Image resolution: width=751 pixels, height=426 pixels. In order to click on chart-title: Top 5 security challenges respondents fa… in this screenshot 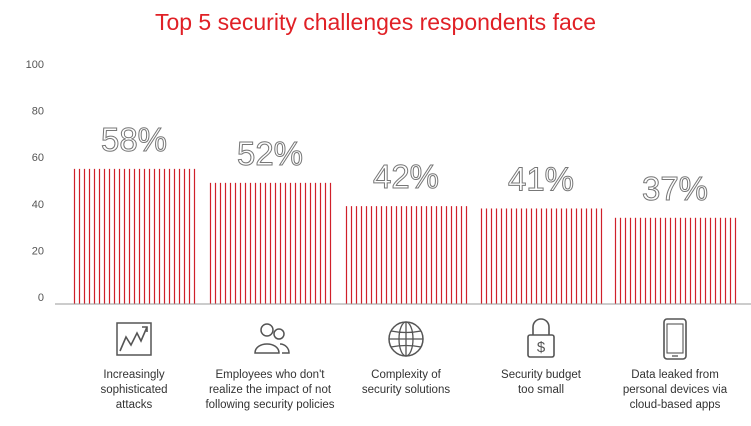, I will do `click(375, 22)`.